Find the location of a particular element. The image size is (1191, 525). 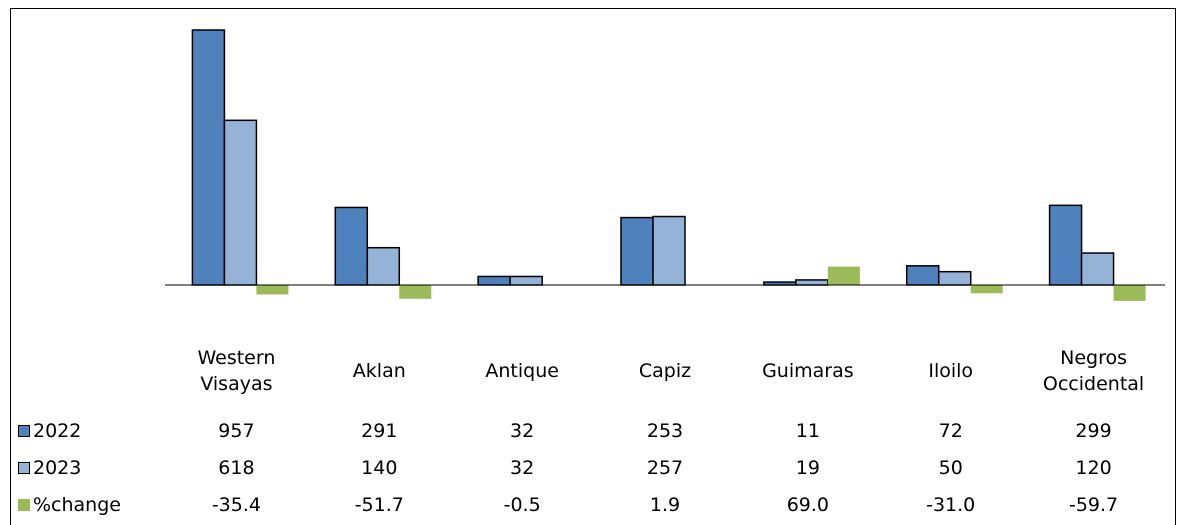

category-label: Aklan is located at coordinates (379, 371).